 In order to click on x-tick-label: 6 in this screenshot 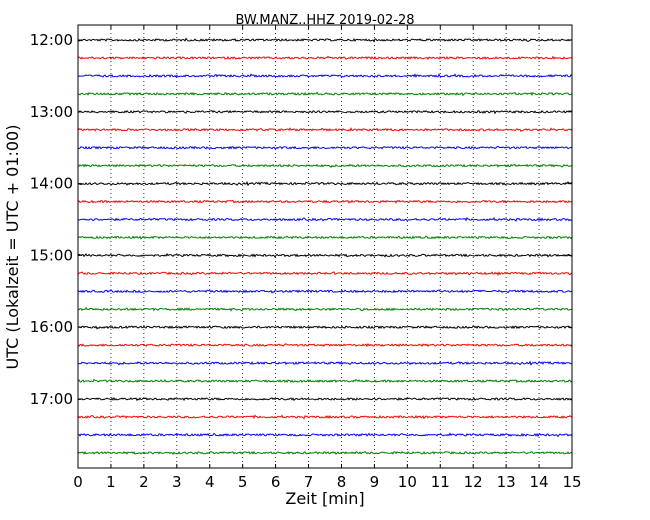, I will do `click(276, 482)`.